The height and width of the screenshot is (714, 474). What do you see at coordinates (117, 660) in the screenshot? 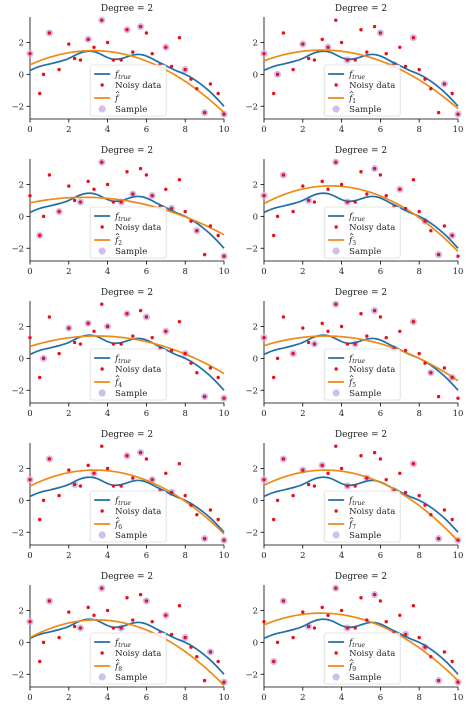
I see `legend-hat-accent` at bounding box center [117, 660].